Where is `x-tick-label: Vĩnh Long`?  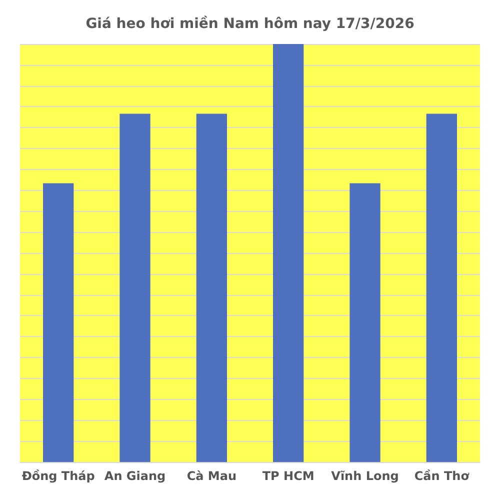
x-tick-label: Vĩnh Long is located at coordinates (365, 476).